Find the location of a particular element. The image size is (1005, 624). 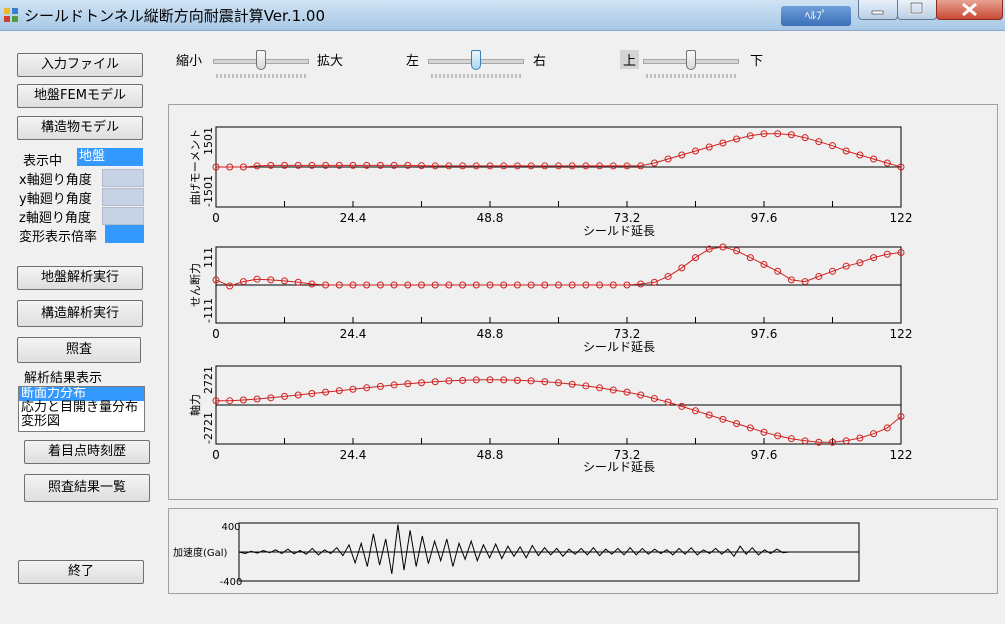

minimize-button is located at coordinates (878, 10).